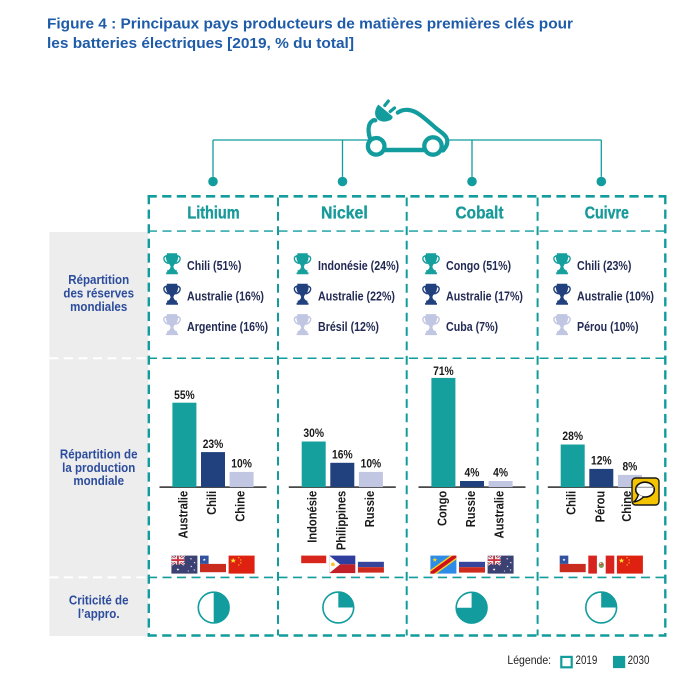 This screenshot has height=680, width=692. I want to click on svg-text: l’appro., so click(99, 614).